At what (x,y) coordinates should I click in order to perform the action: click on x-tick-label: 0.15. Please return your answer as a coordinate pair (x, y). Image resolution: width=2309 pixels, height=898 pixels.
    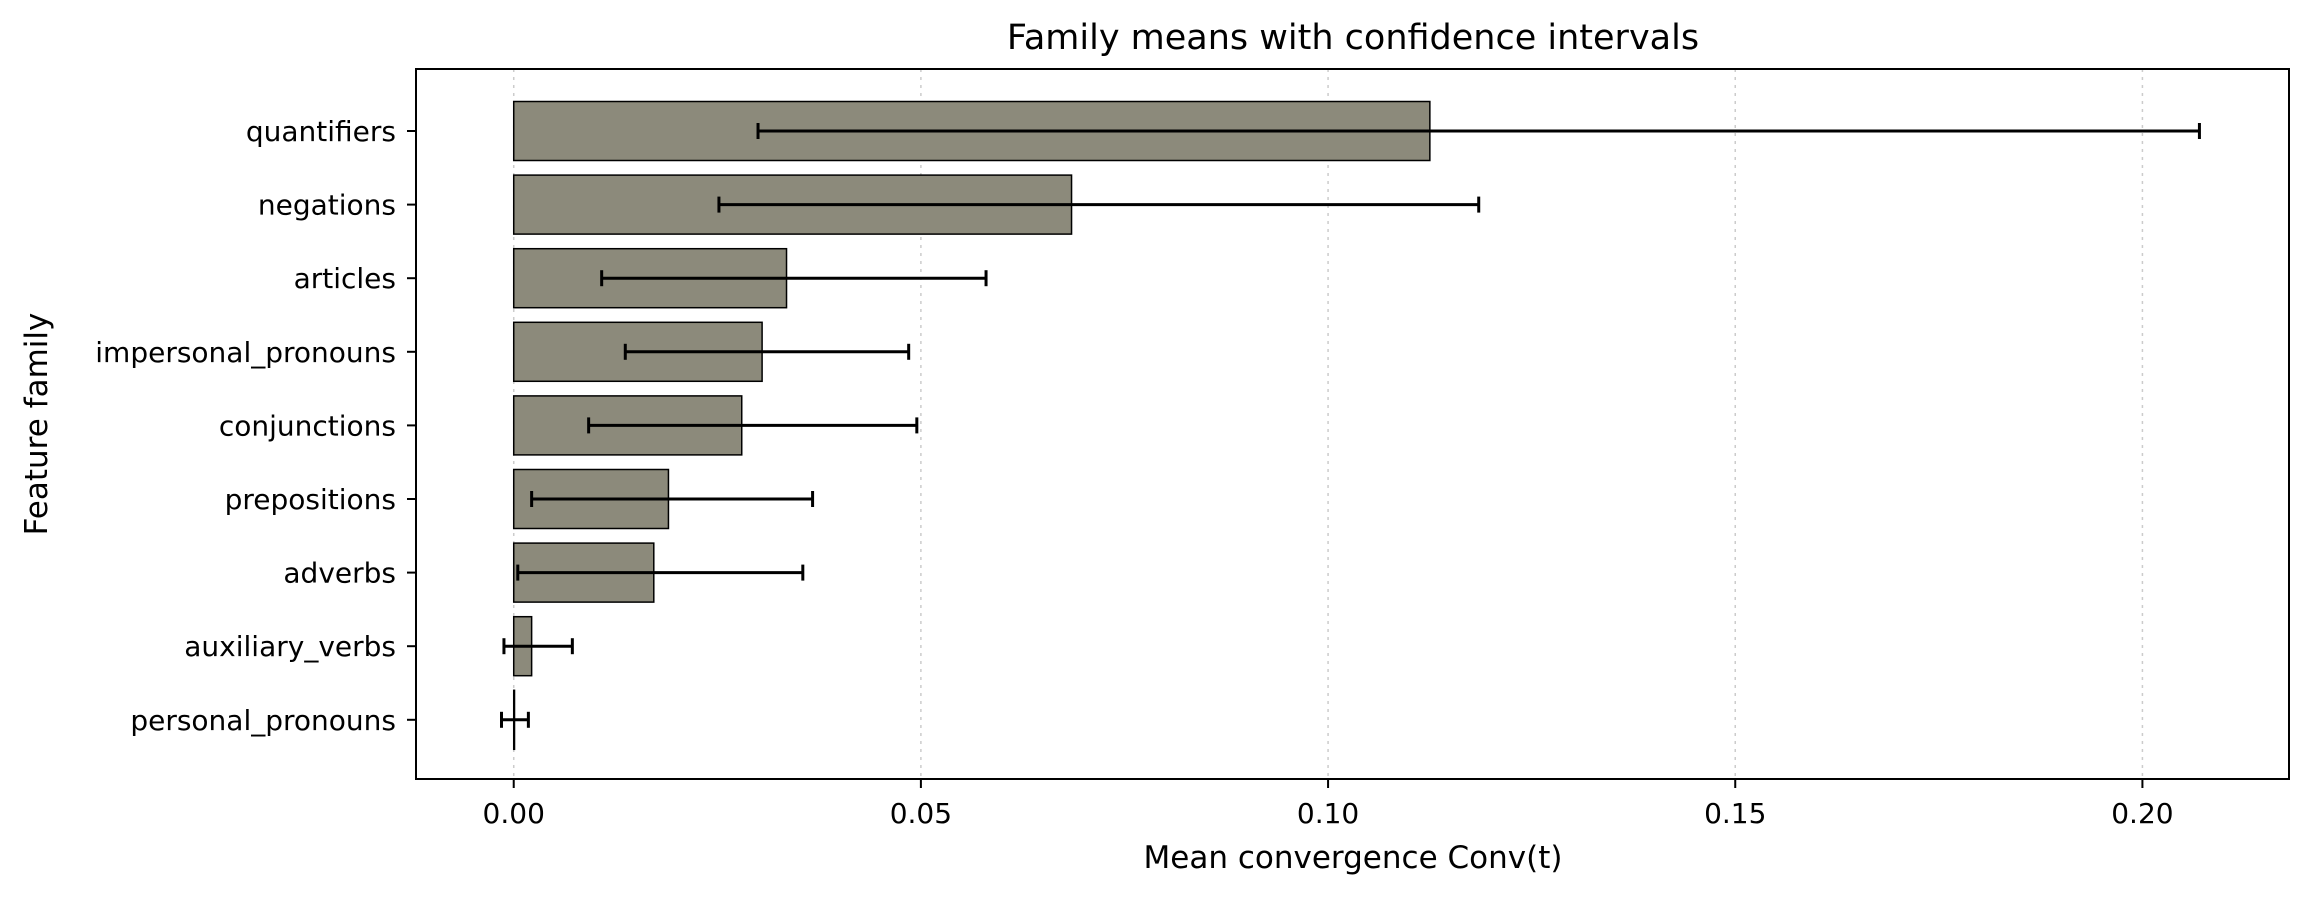
    Looking at the image, I should click on (1735, 813).